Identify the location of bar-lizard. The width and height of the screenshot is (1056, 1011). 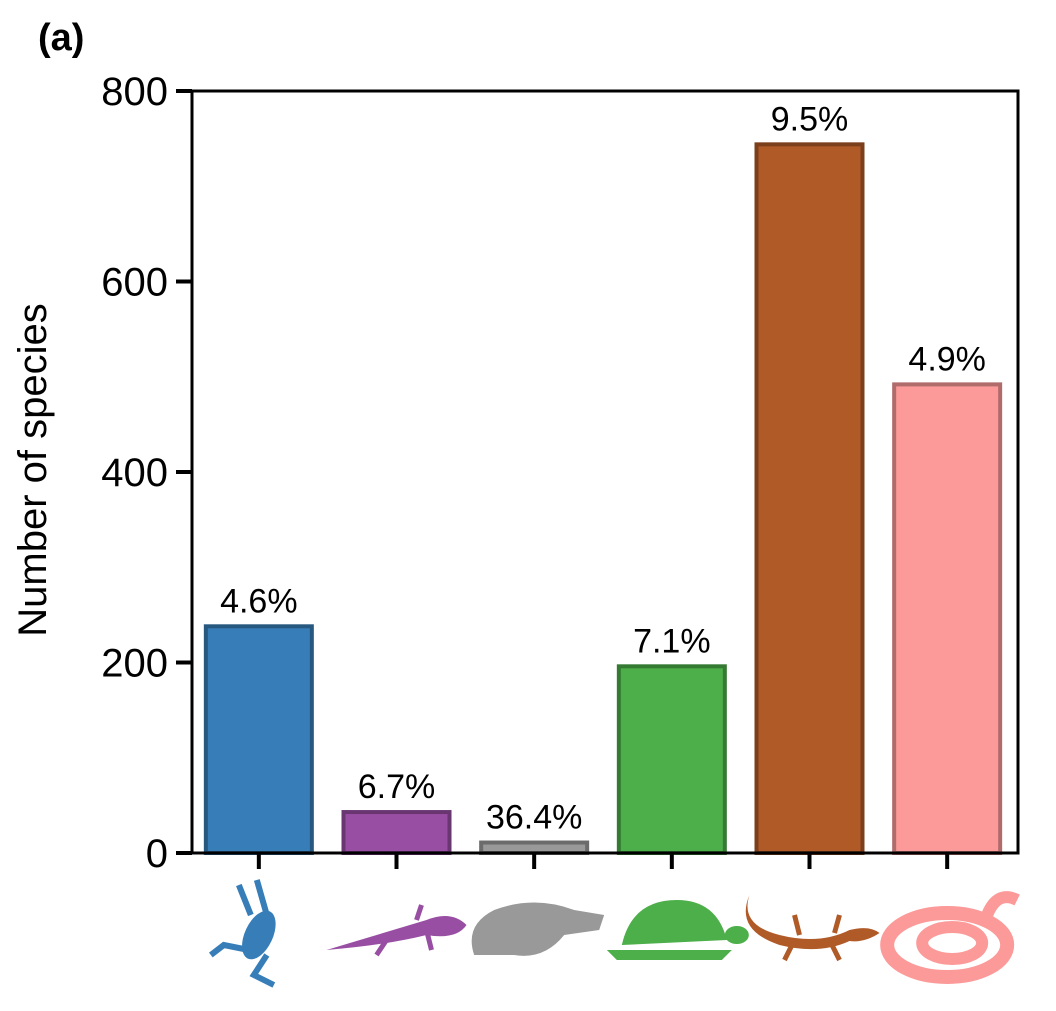
(809, 498).